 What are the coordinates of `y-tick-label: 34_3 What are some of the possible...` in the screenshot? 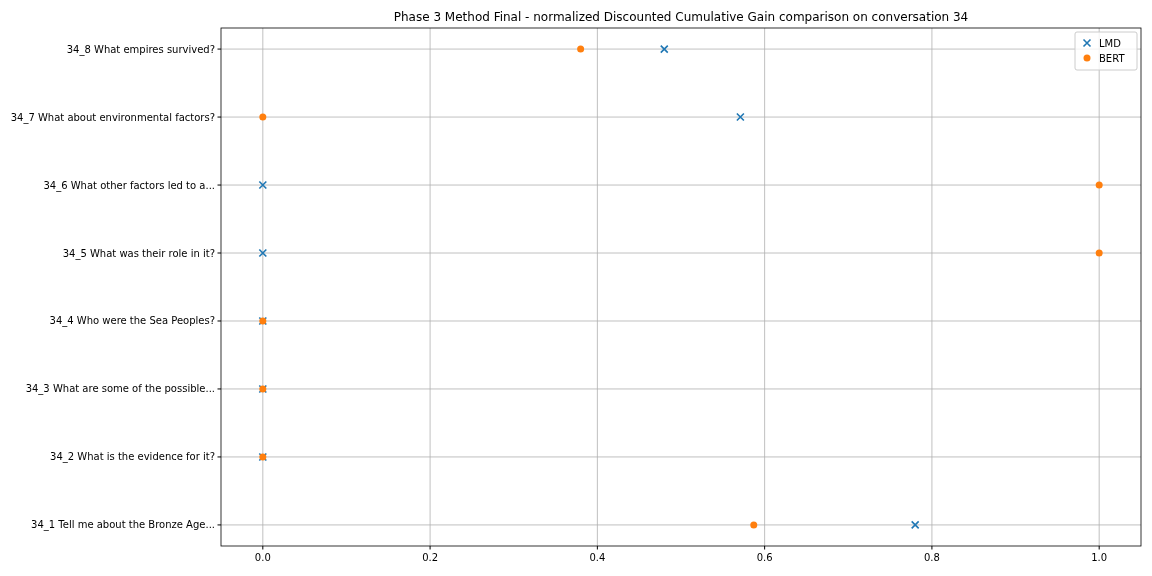 It's located at (120, 389).